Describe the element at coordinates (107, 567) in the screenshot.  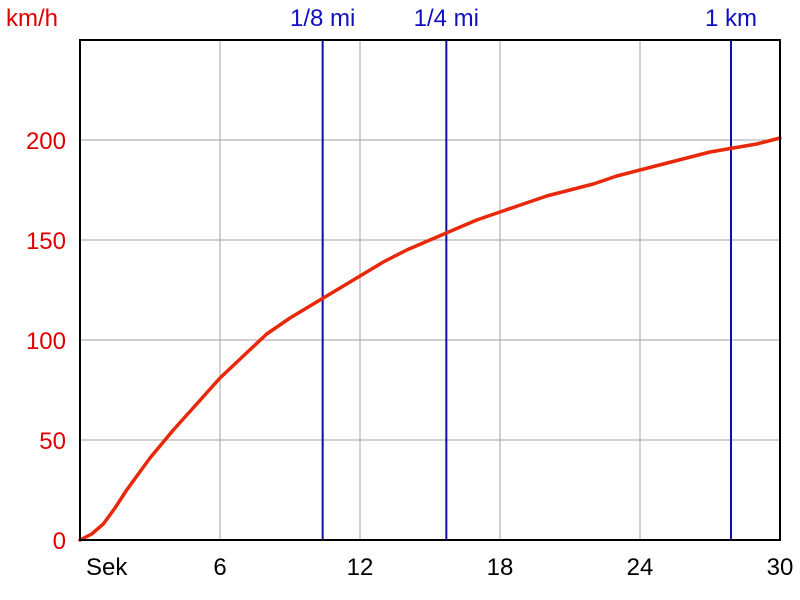
I see `x-axis-label: Sek` at that location.